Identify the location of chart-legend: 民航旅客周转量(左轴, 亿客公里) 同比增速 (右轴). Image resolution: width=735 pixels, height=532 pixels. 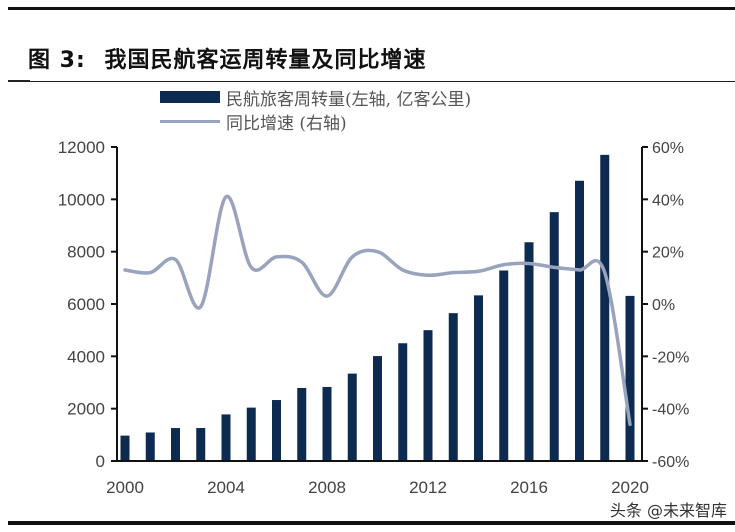
(316, 109).